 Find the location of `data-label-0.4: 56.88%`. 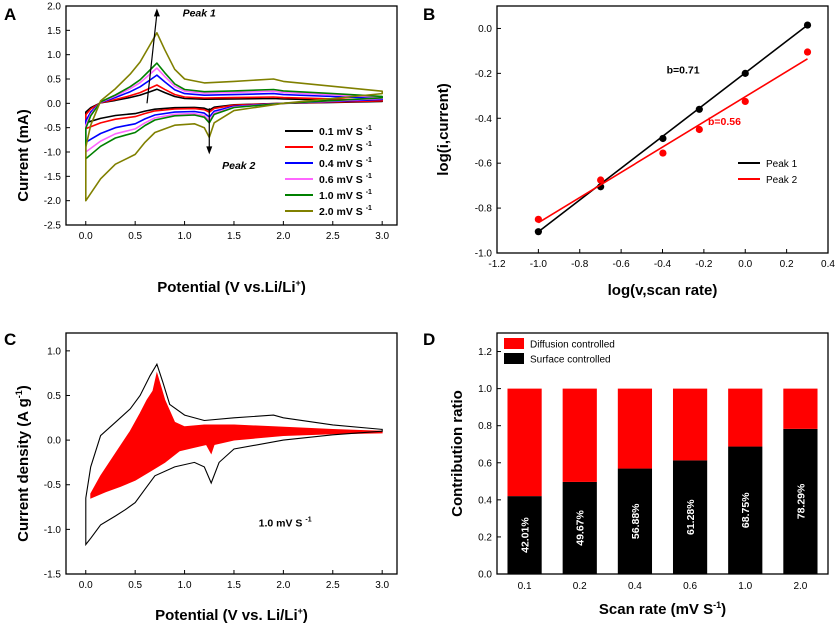

data-label-0.4: 56.88% is located at coordinates (636, 521).